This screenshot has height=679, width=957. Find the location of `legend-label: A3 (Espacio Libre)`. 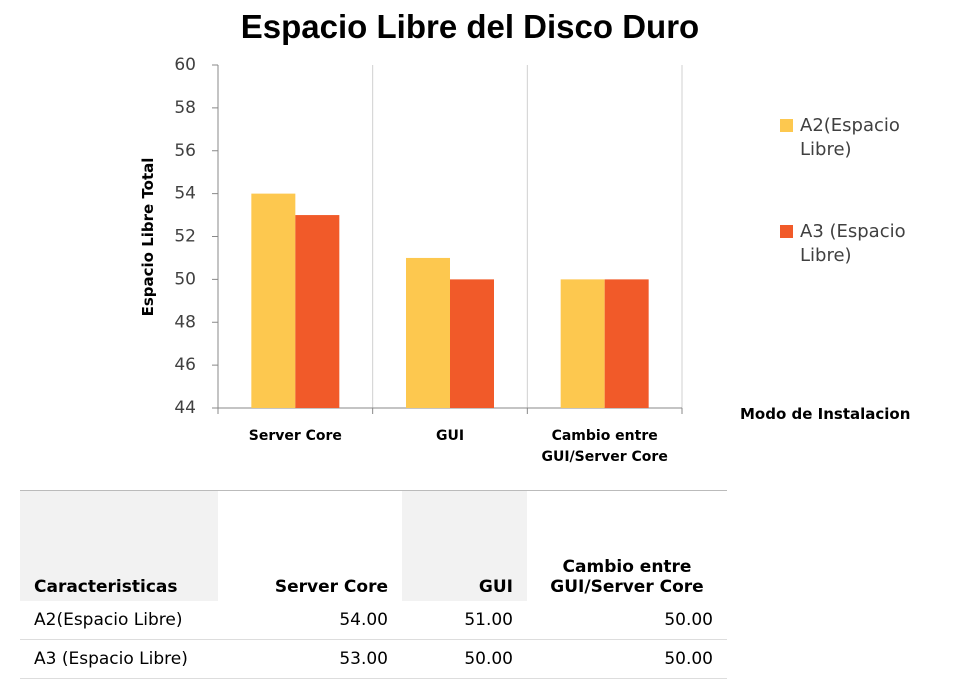

legend-label: A3 (Espacio Libre) is located at coordinates (853, 243).